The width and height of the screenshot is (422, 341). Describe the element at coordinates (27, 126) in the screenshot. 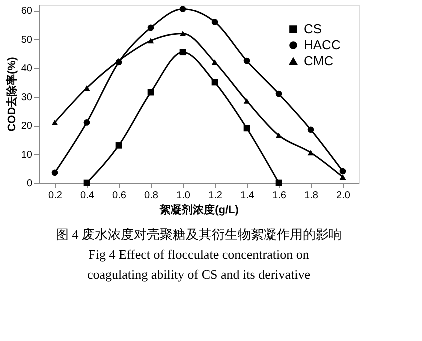

I see `y-tick-label: 20` at that location.